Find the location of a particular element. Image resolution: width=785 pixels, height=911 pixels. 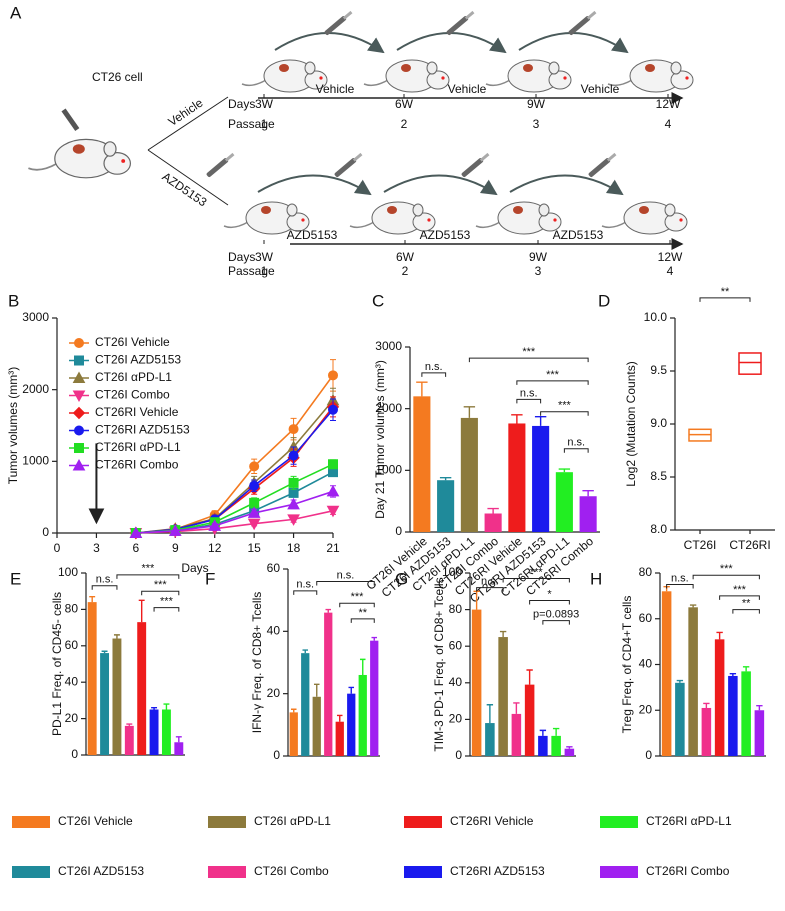

transfer-arrow is located at coordinates (451, 43).